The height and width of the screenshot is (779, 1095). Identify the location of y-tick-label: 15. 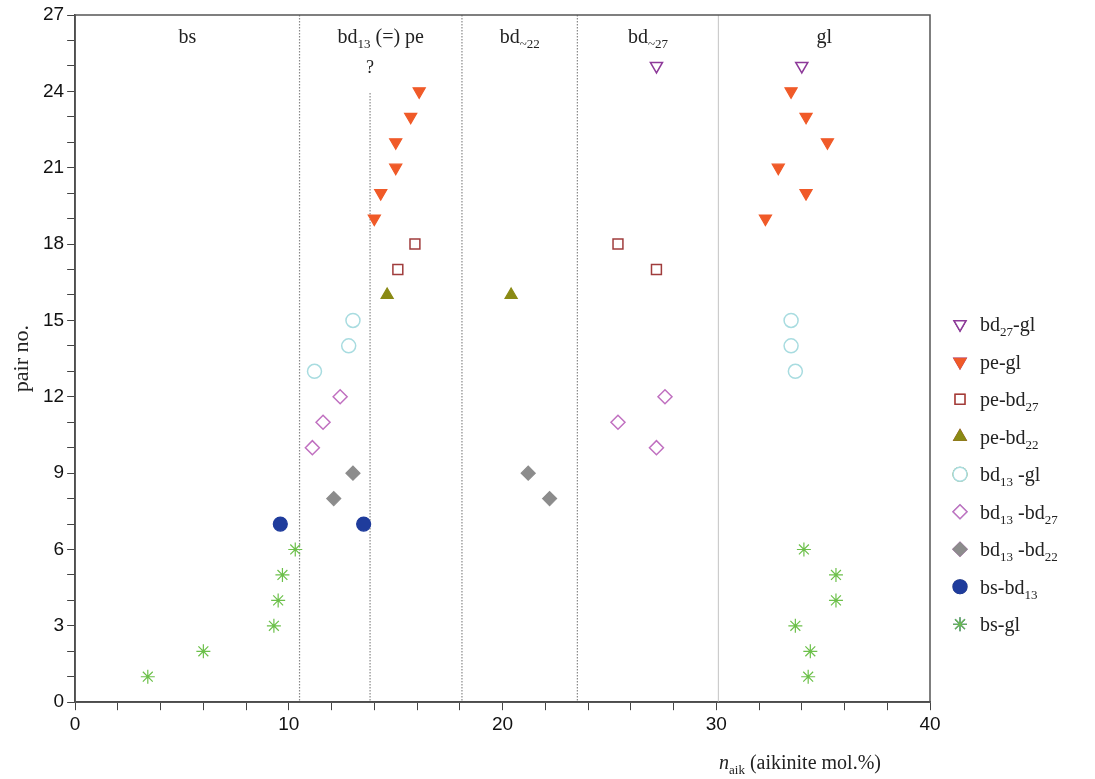
(53, 319).